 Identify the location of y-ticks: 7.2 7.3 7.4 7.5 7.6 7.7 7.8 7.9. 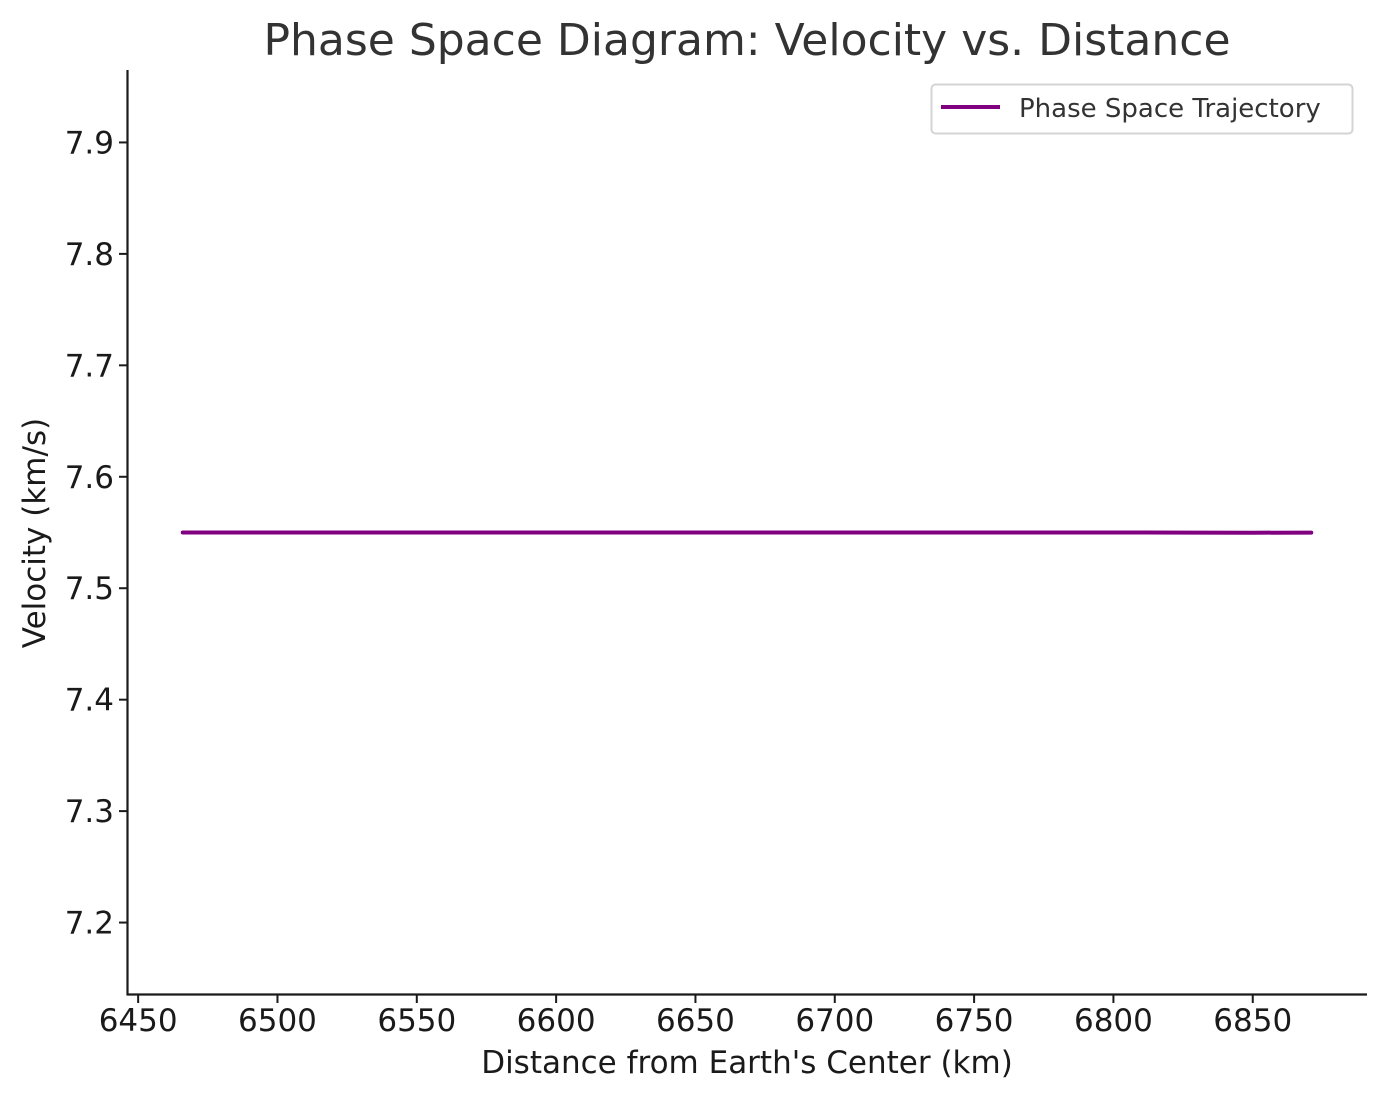
(96, 533).